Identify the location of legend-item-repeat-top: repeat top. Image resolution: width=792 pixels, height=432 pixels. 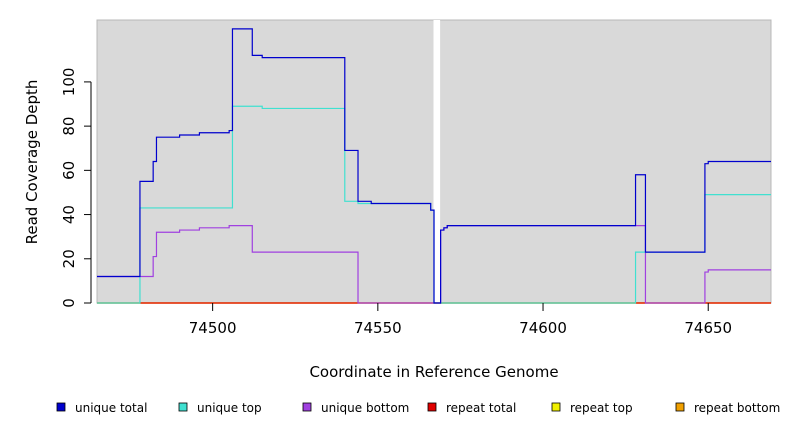
(592, 408).